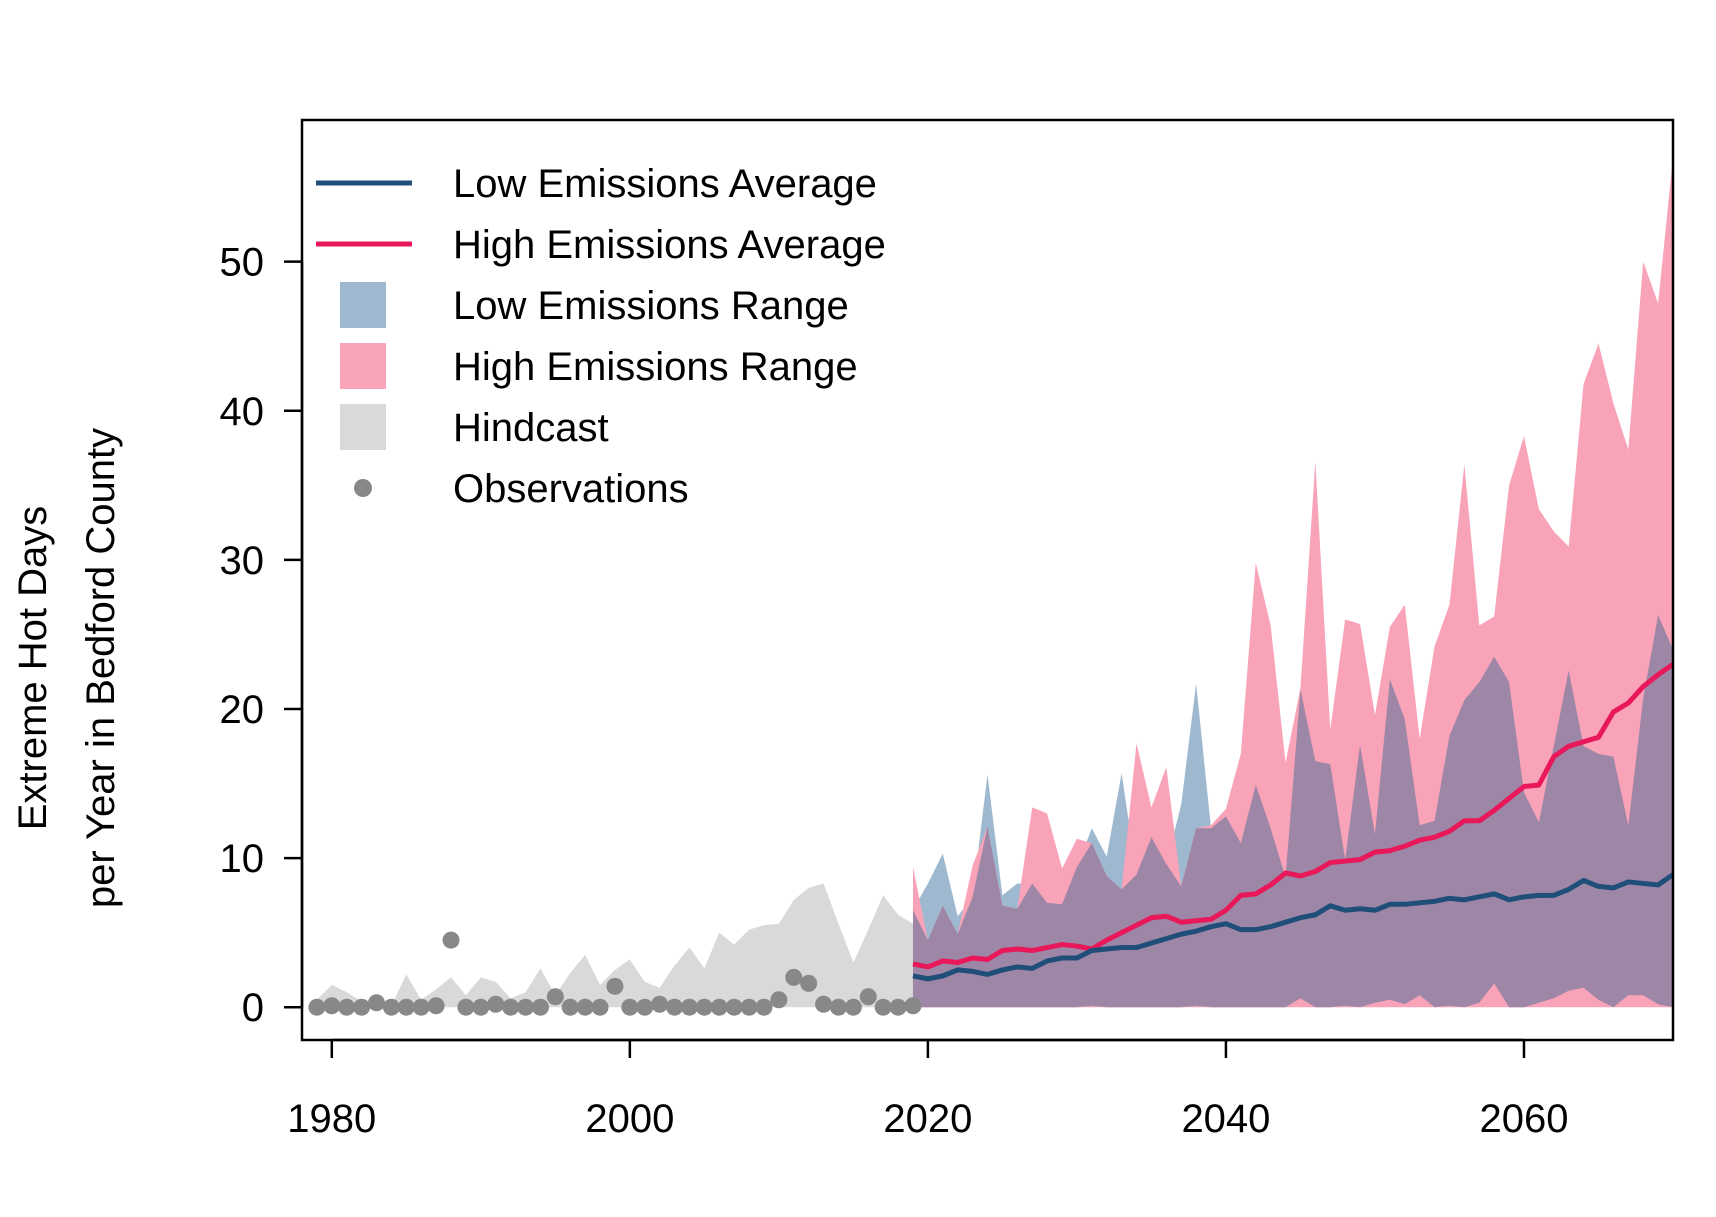  Describe the element at coordinates (615, 973) in the screenshot. I see `observation-points` at that location.